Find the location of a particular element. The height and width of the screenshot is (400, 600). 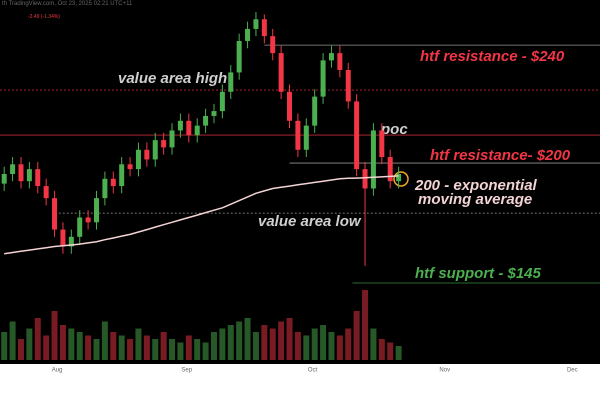

x-tick-label: Oct is located at coordinates (313, 371).